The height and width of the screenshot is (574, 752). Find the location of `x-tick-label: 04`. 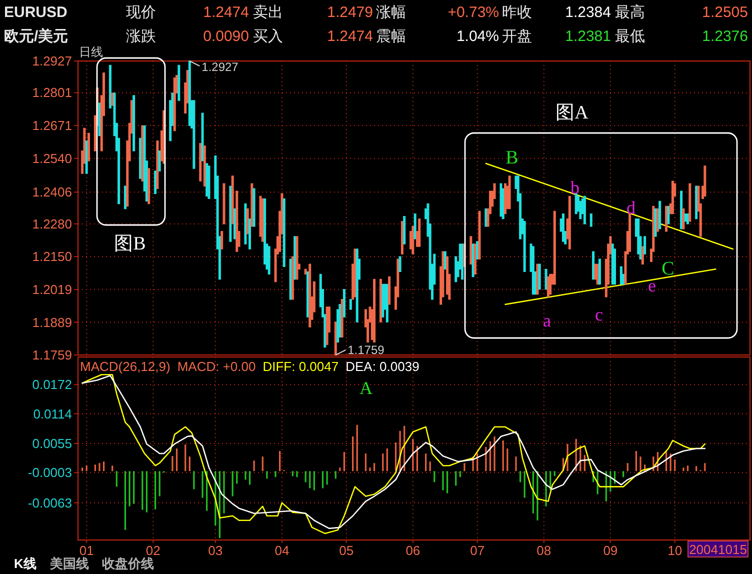

x-tick-label: 04 is located at coordinates (282, 550).